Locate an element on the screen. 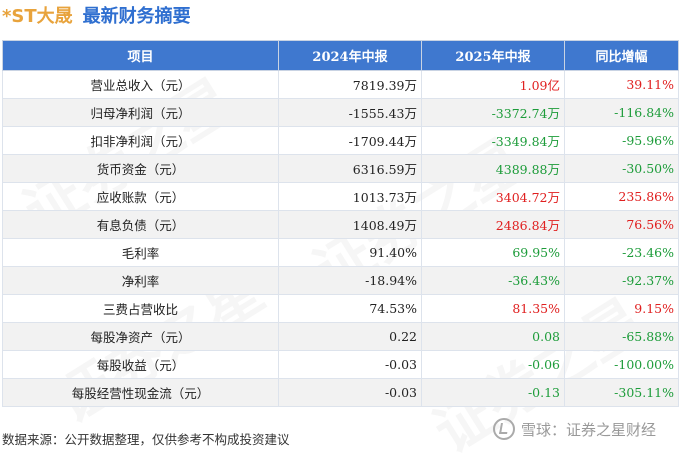 Image resolution: width=680 pixels, height=469 pixels. header-yoy: 同比增幅 is located at coordinates (621, 55).